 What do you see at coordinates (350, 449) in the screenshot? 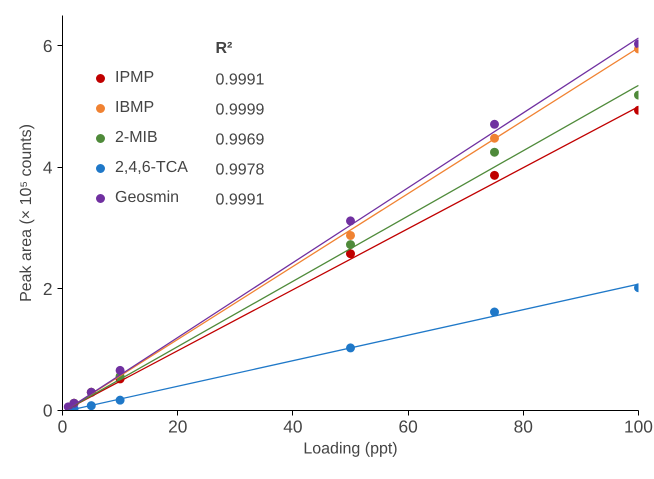
I see `x-axis-title: Loading (ppt)` at bounding box center [350, 449].